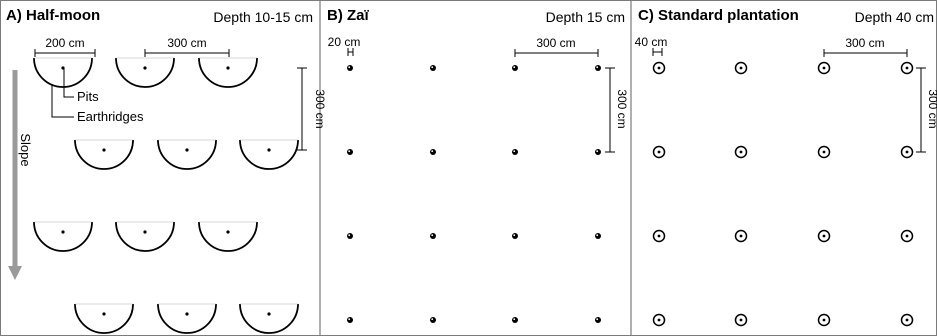  What do you see at coordinates (350, 52) in the screenshot?
I see `dimension-width-b` at bounding box center [350, 52].